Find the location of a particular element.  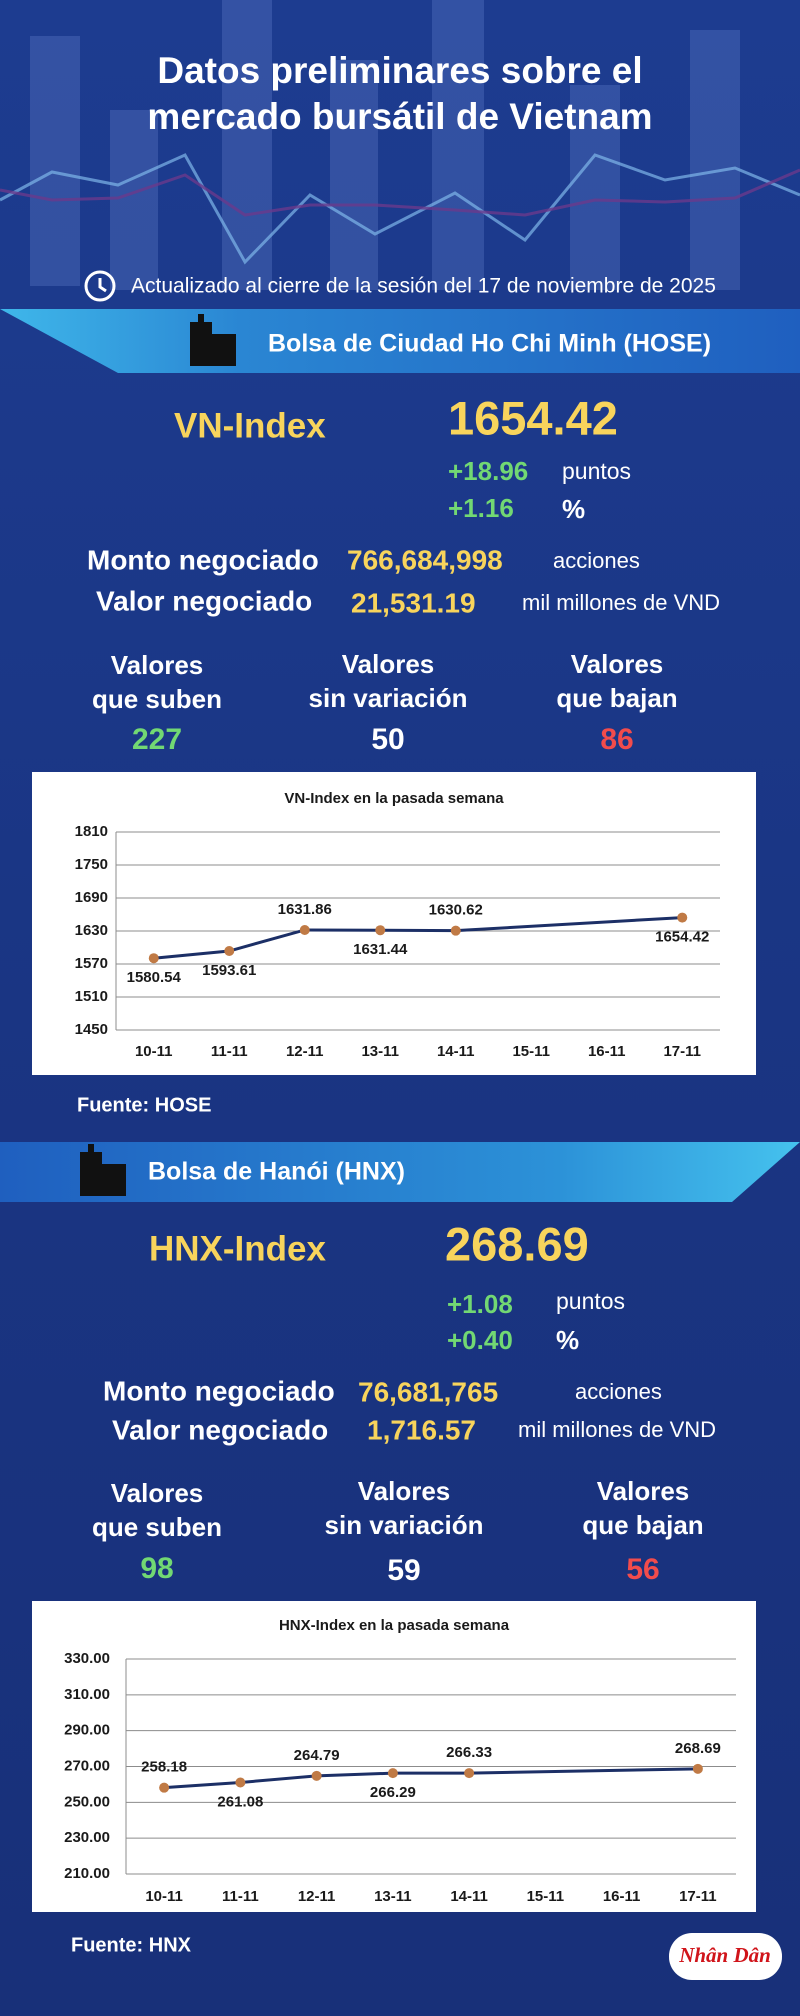

chart-title: VN-Index en la pasada semana is located at coordinates (394, 798).